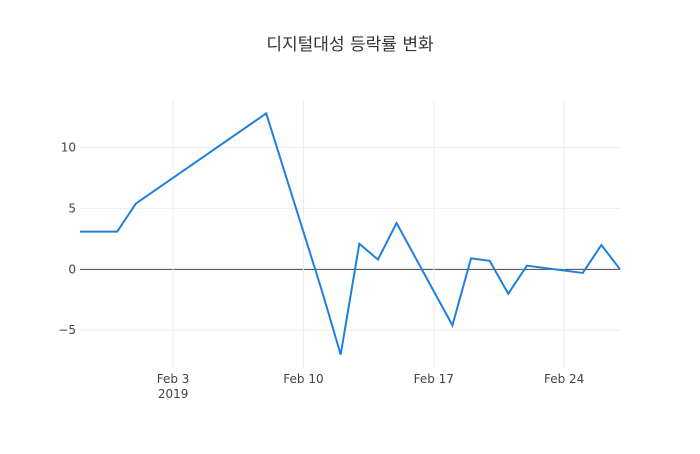  What do you see at coordinates (173, 386) in the screenshot?
I see `x-tick-label: Feb 3 2019` at bounding box center [173, 386].